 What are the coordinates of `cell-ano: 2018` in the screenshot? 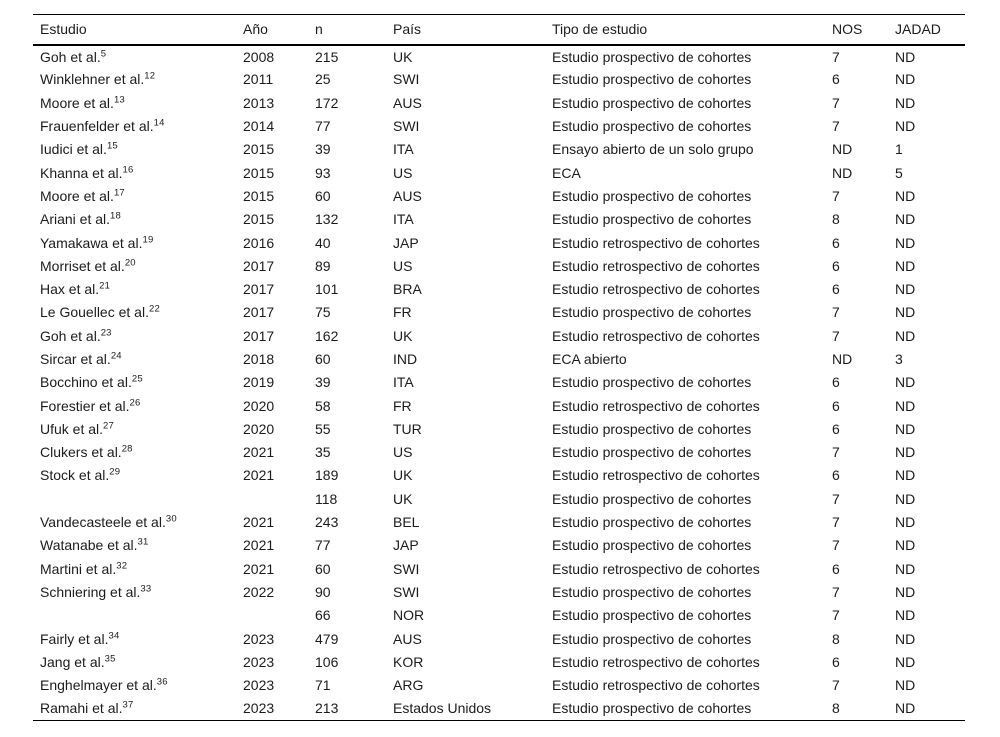 It's located at (259, 359).